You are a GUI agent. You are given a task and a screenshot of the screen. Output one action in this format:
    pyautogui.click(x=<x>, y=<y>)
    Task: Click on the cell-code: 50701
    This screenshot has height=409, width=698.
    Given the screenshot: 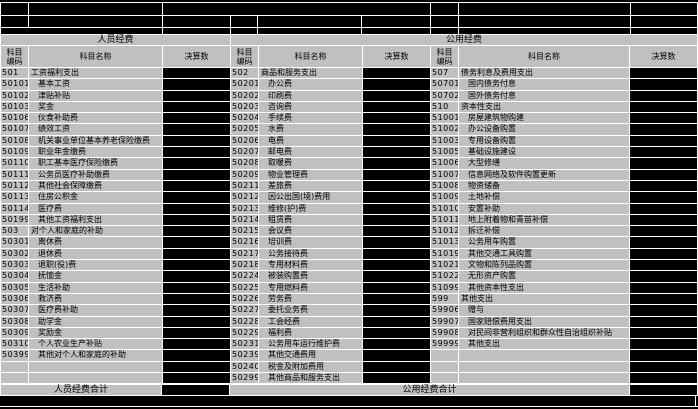 What is the action you would take?
    pyautogui.click(x=444, y=84)
    